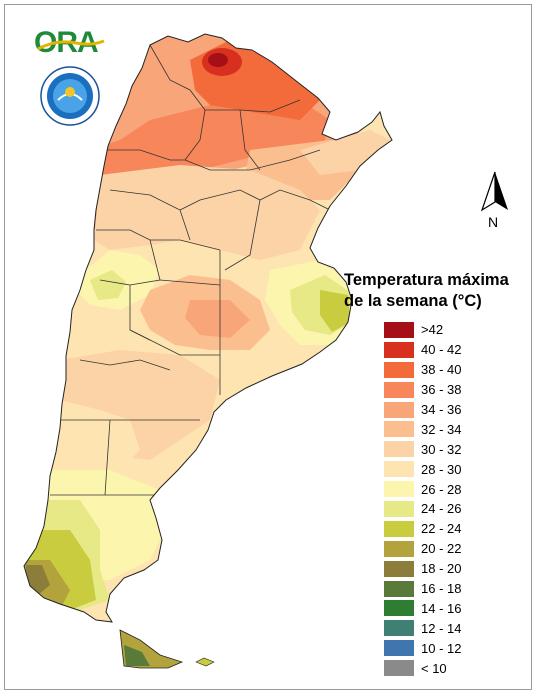  What do you see at coordinates (434, 668) in the screenshot?
I see `legend-label: < 10` at bounding box center [434, 668].